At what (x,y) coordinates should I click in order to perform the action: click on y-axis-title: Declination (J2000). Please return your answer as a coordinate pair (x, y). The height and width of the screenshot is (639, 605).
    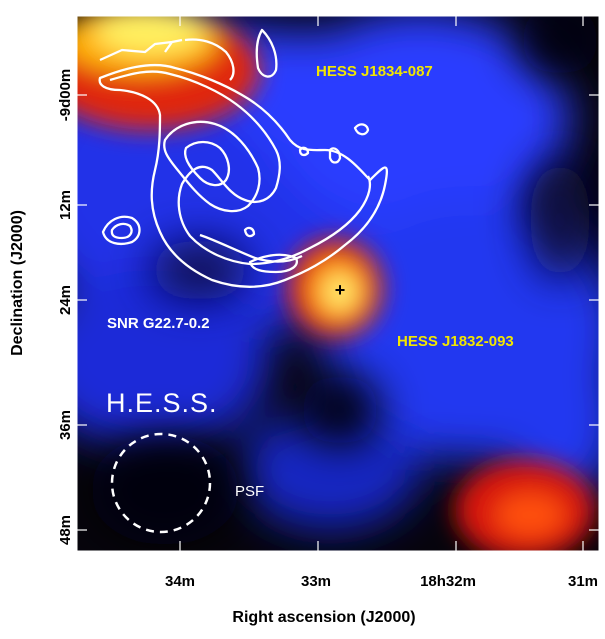
    Looking at the image, I should click on (17, 283).